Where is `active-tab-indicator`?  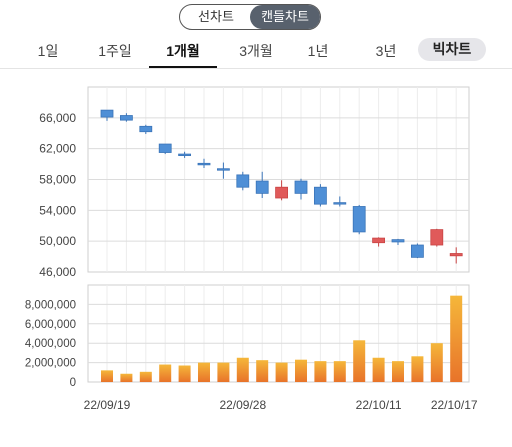
active-tab-indicator is located at coordinates (183, 67).